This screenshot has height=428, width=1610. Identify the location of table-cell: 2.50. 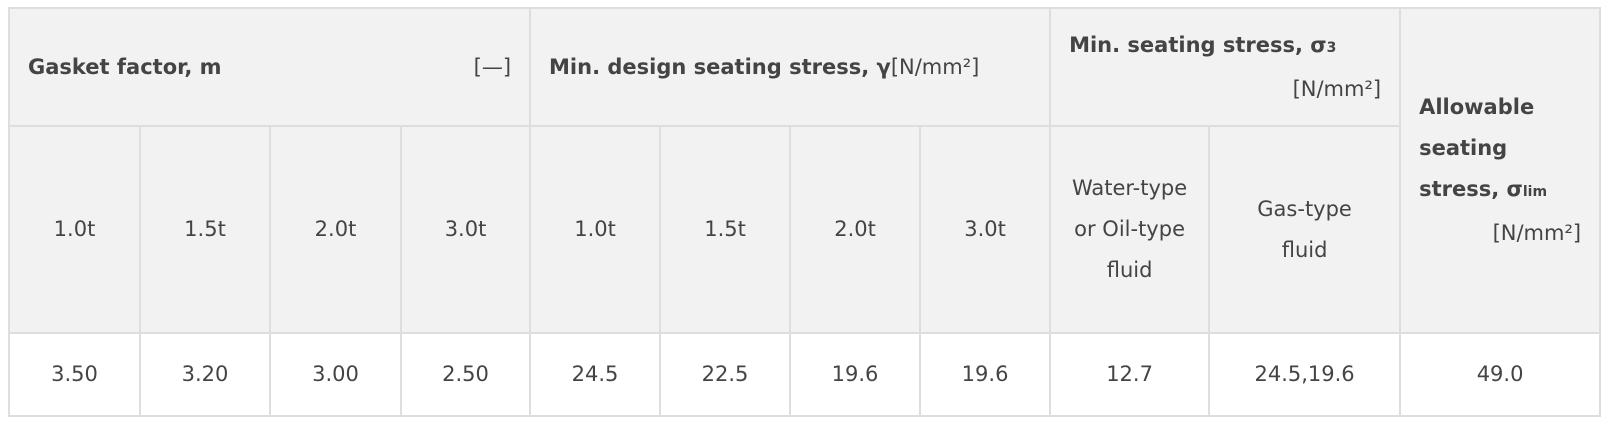
(465, 374).